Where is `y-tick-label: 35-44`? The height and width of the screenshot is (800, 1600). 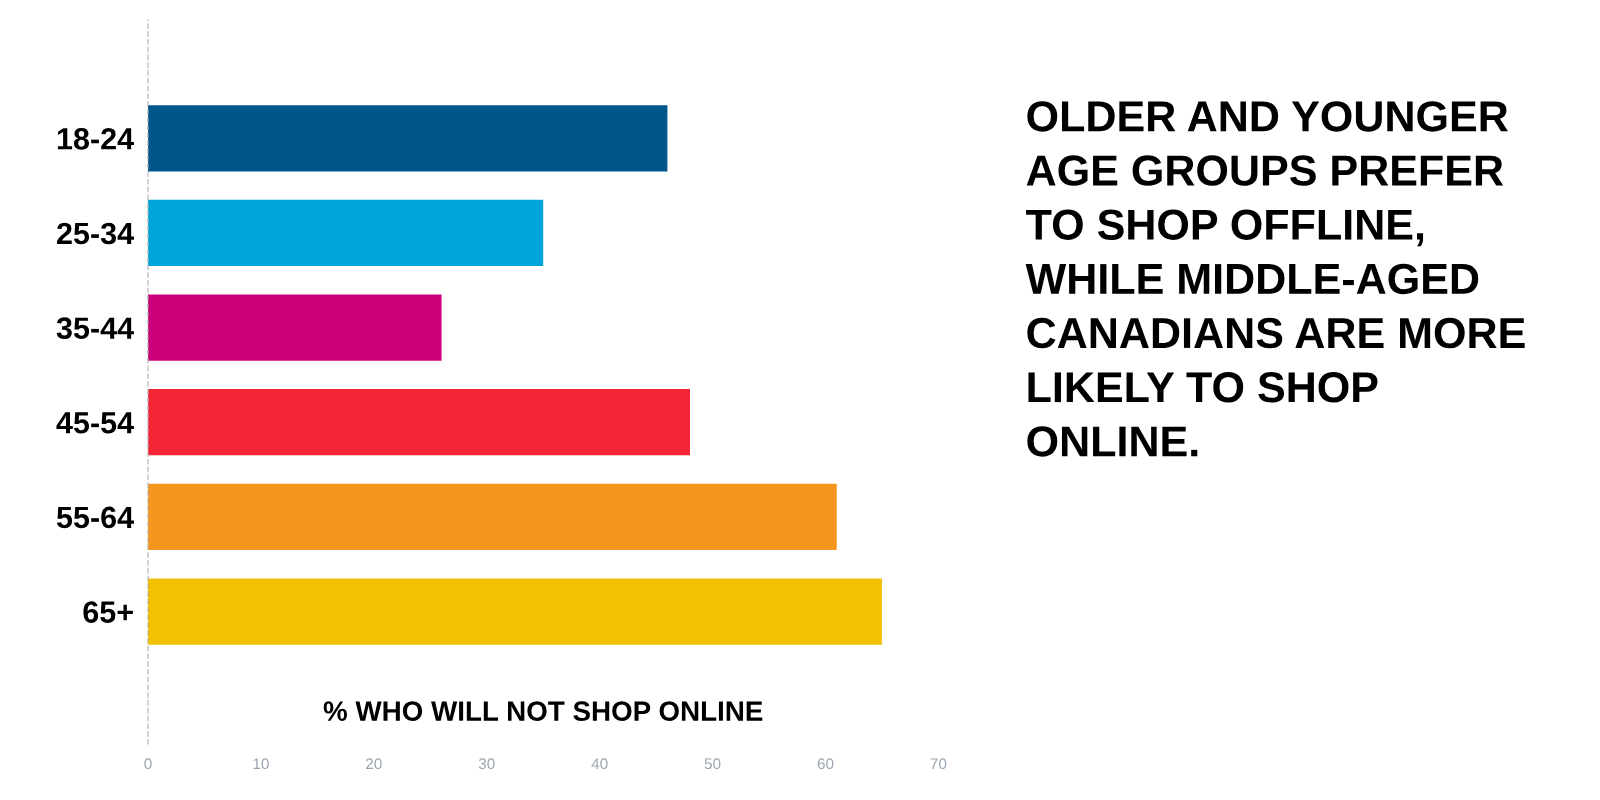
y-tick-label: 35-44 is located at coordinates (95, 328).